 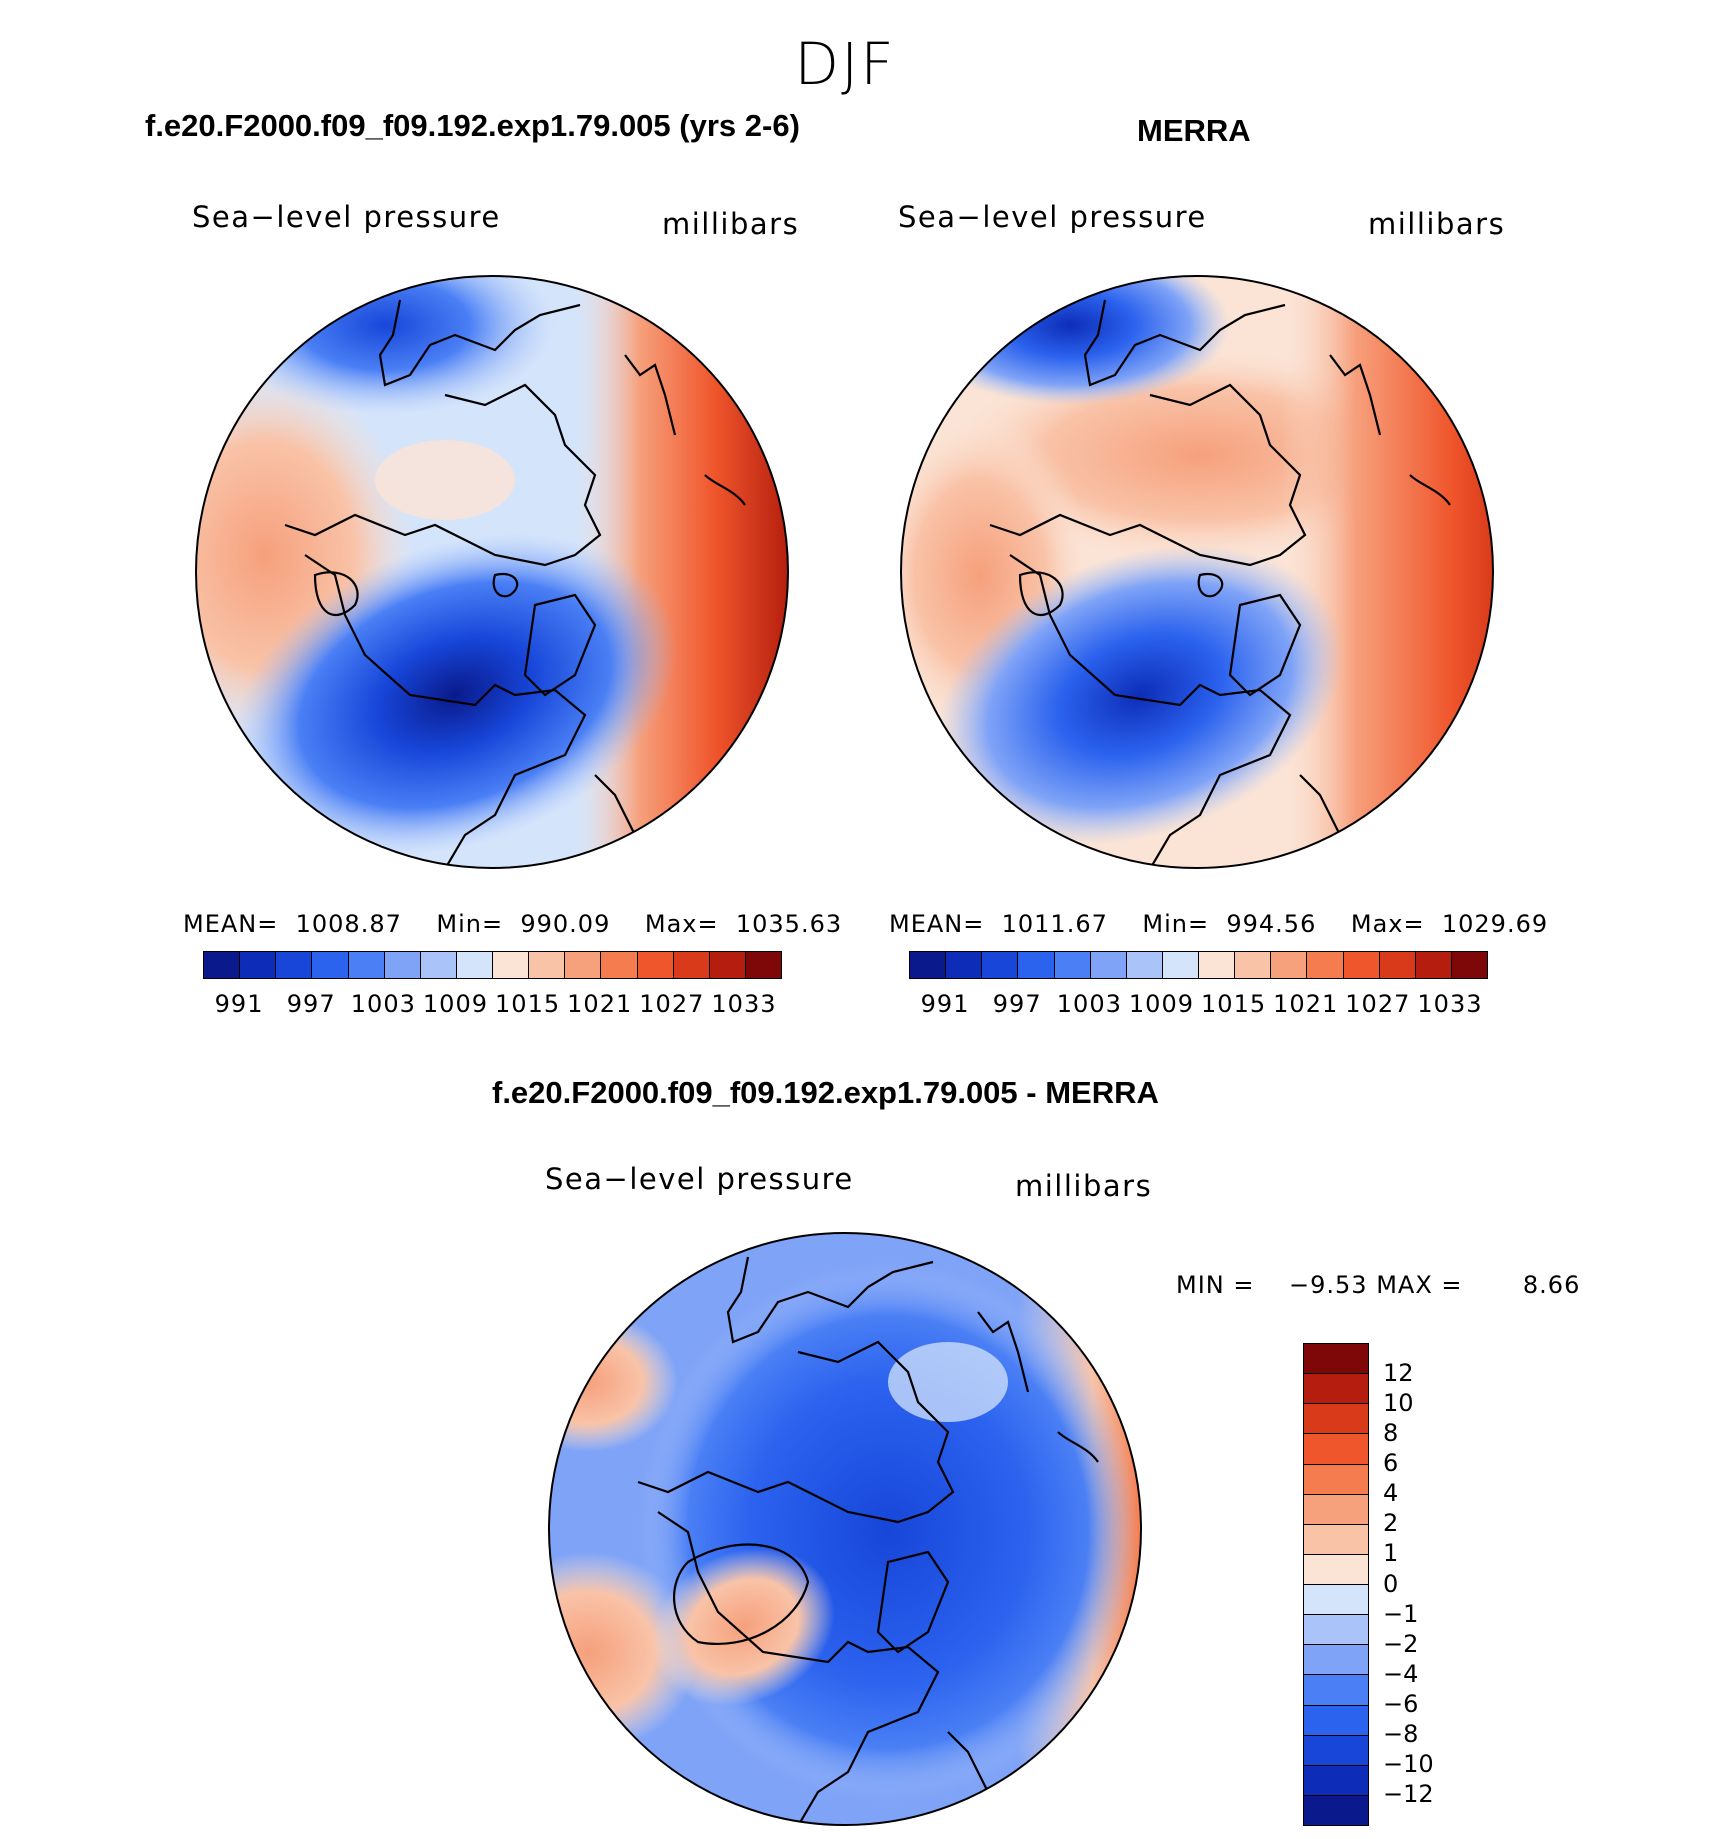 What do you see at coordinates (492, 572) in the screenshot?
I see `map-model` at bounding box center [492, 572].